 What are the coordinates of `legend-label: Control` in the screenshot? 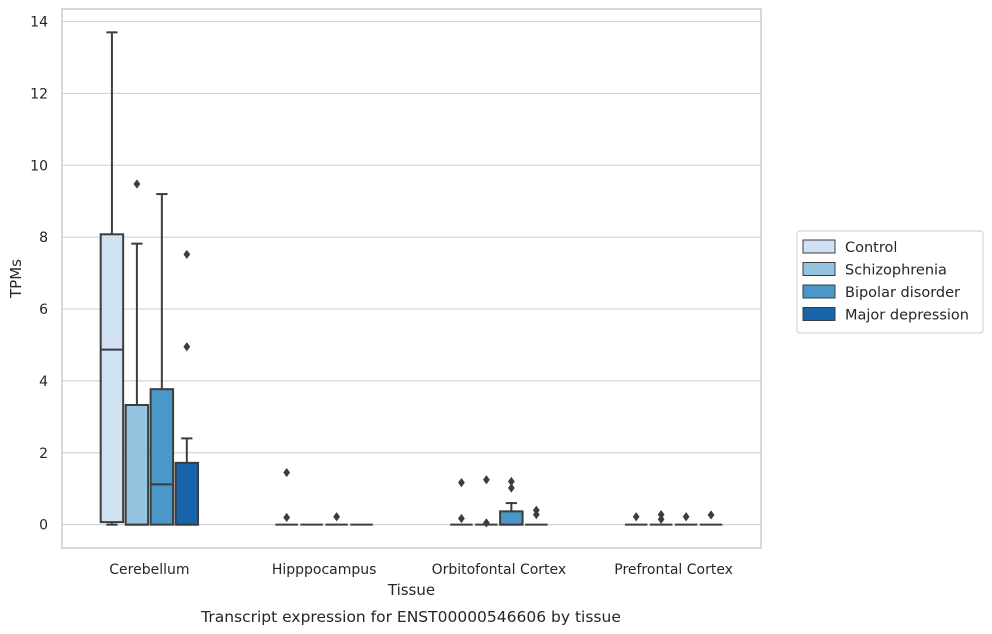 It's located at (871, 248).